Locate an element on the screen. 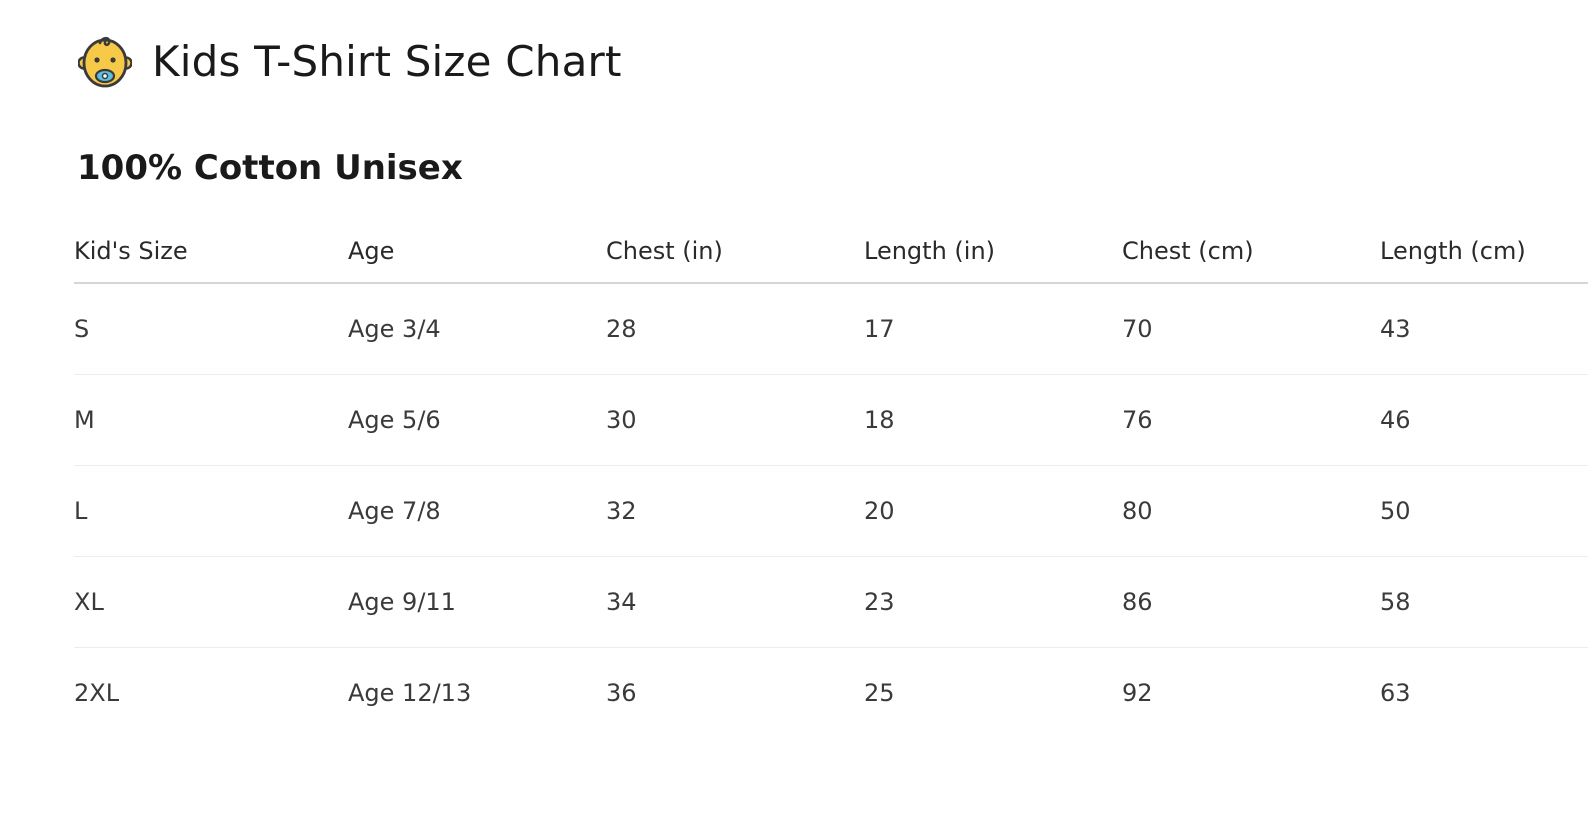 Image resolution: width=1588 pixels, height=833 pixels. table-cell: 20 is located at coordinates (993, 511).